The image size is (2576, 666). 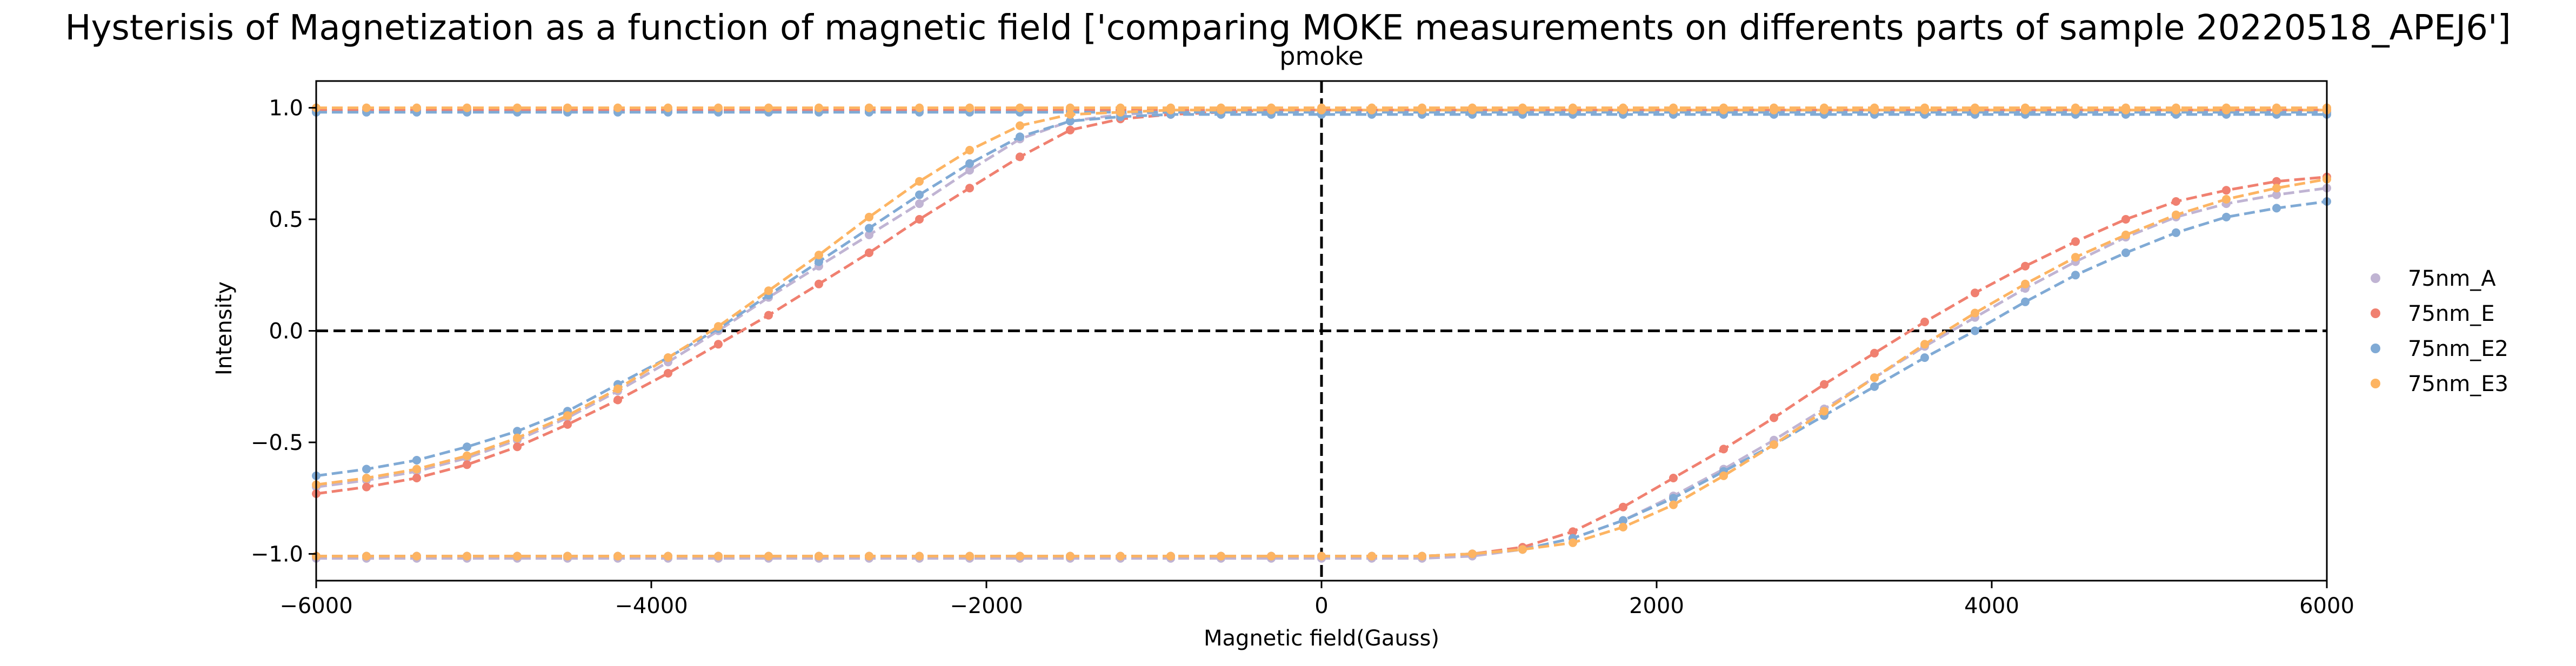 I want to click on y-tick-label: 0.5, so click(x=286, y=219).